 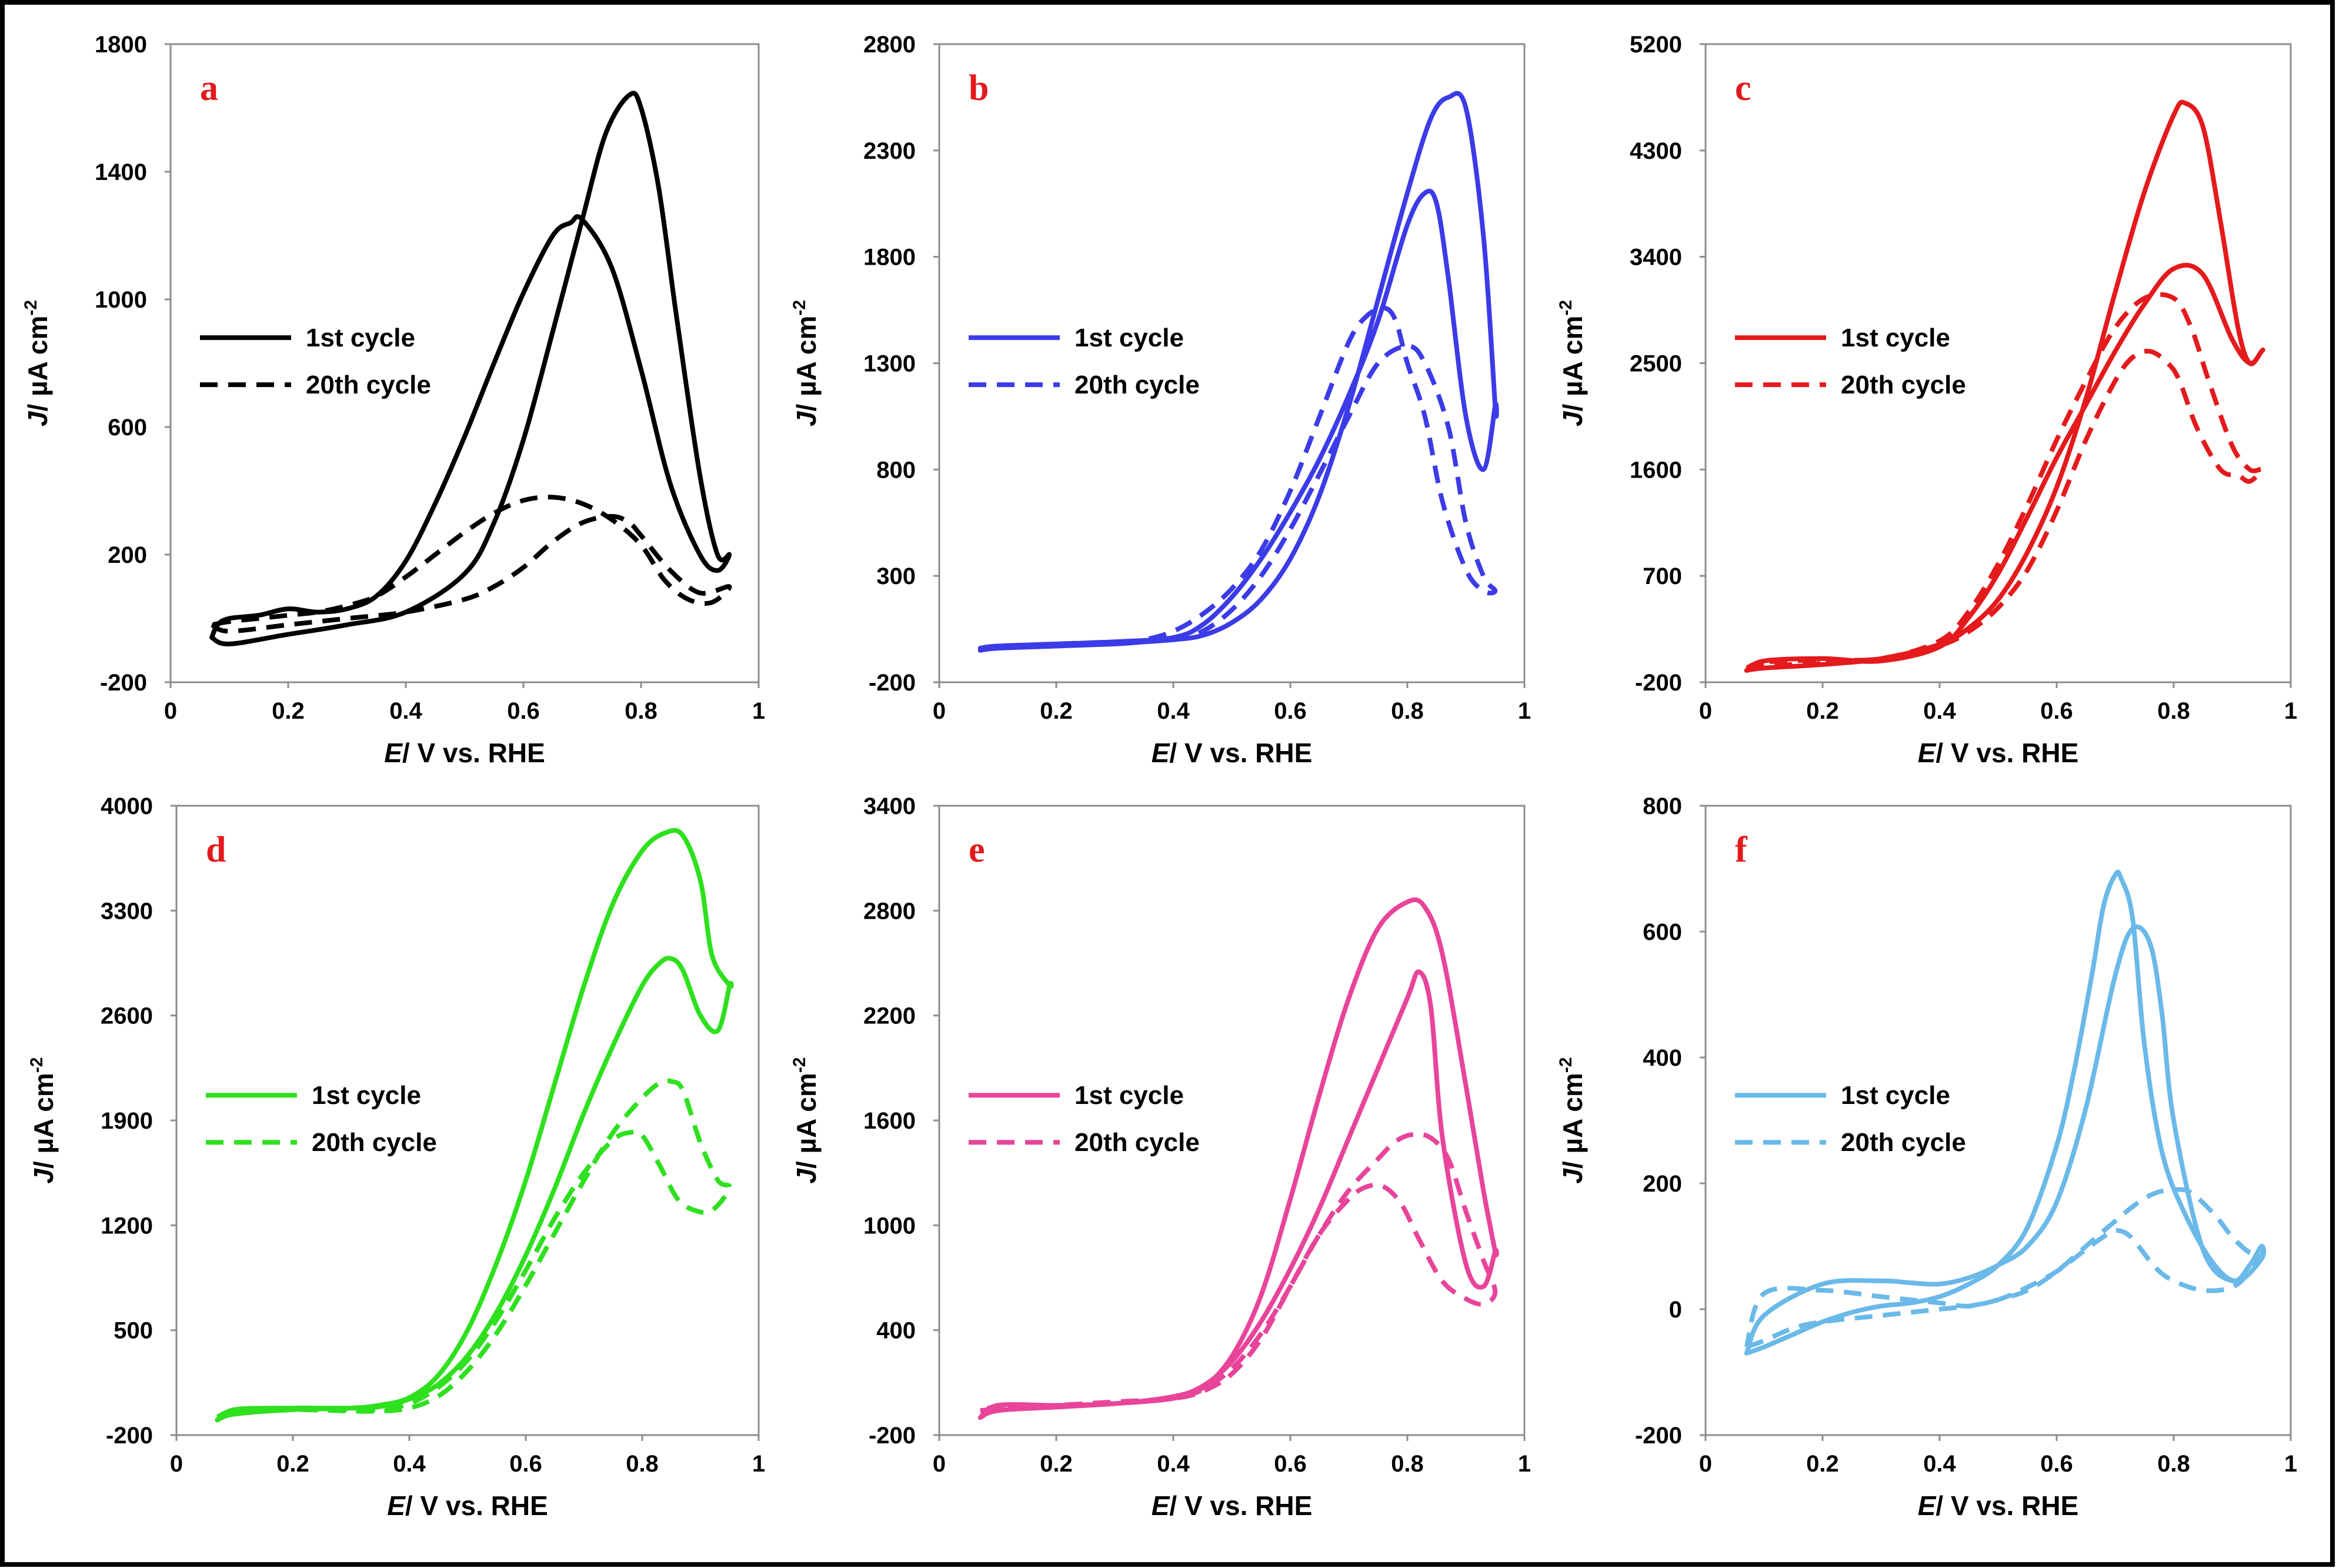 I want to click on y-tick-label: 200, so click(x=1662, y=1184).